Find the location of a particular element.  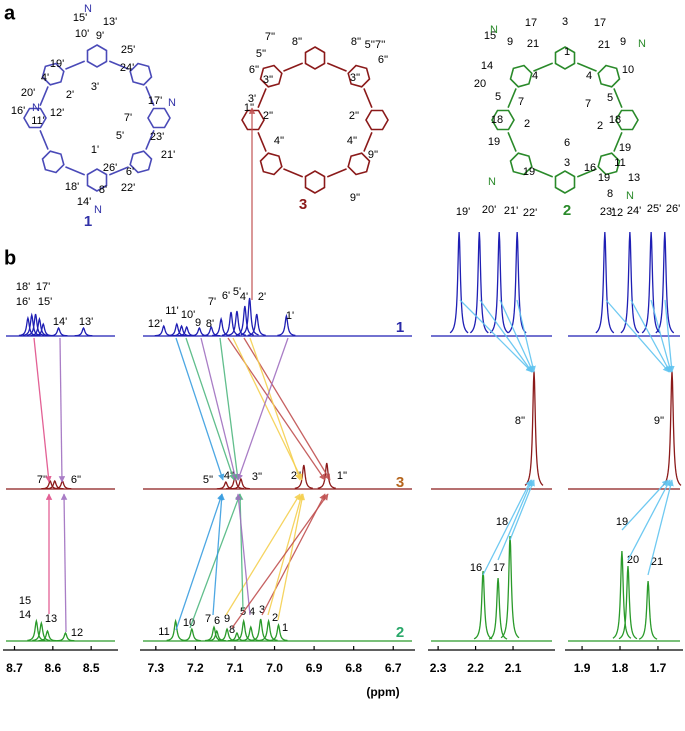

peak-label: 12 is located at coordinates (77, 633).